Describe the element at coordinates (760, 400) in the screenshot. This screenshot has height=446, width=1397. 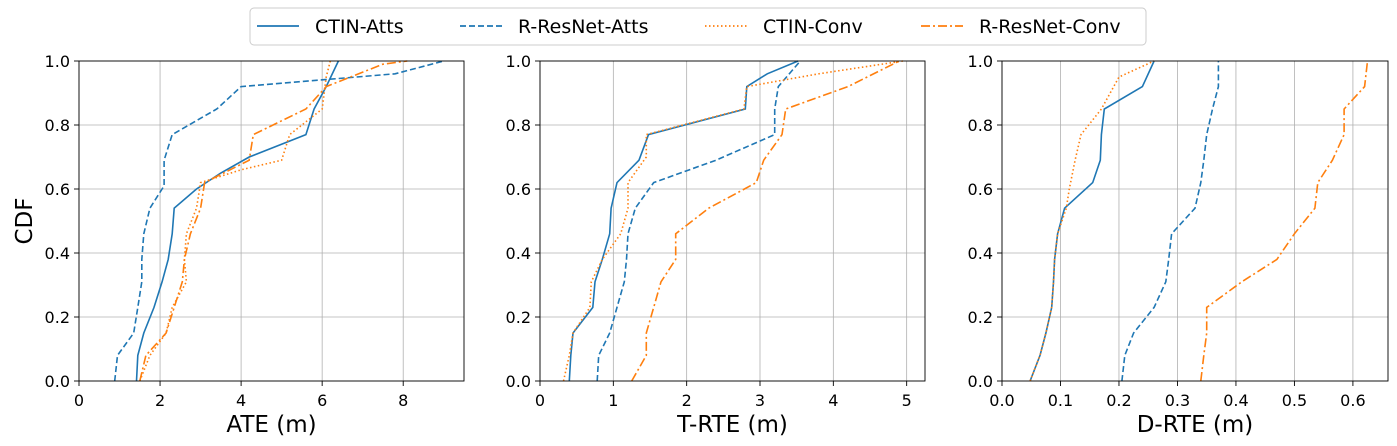
I see `x-tick-label: 3` at that location.